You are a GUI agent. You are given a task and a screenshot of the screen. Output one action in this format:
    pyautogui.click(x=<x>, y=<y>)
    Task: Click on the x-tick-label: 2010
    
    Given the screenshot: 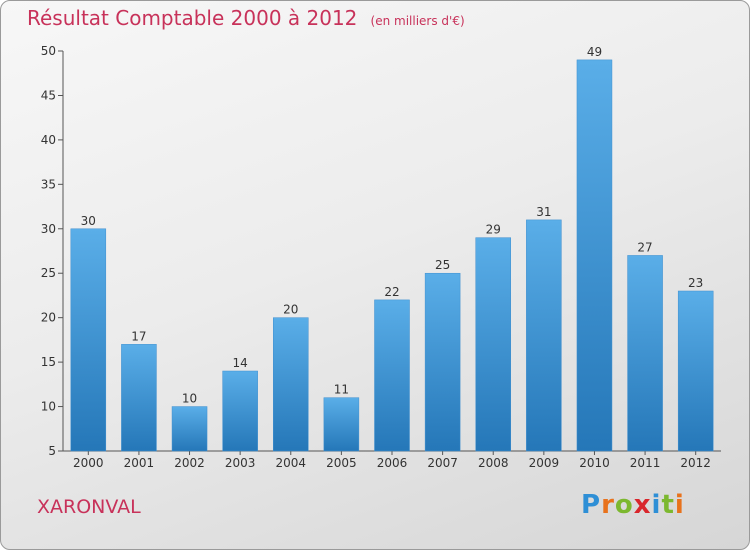 What is the action you would take?
    pyautogui.click(x=594, y=463)
    